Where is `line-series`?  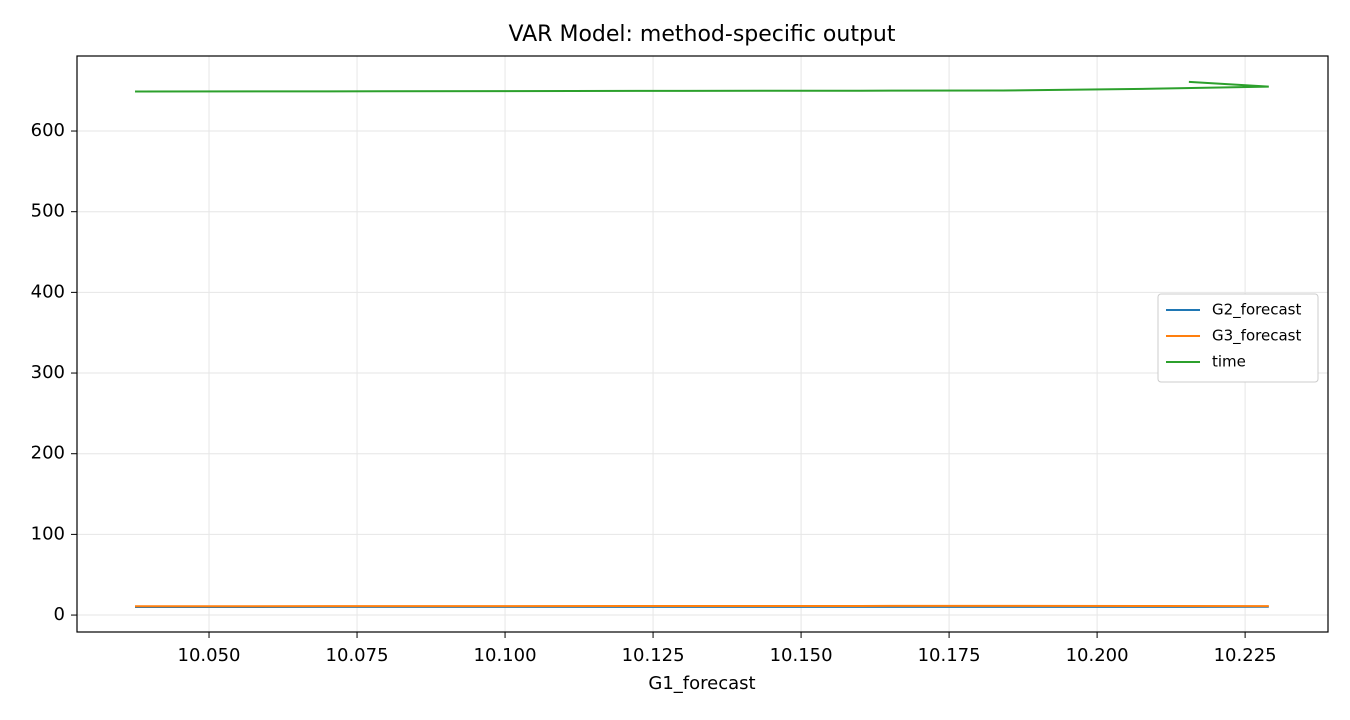 line-series is located at coordinates (702, 86).